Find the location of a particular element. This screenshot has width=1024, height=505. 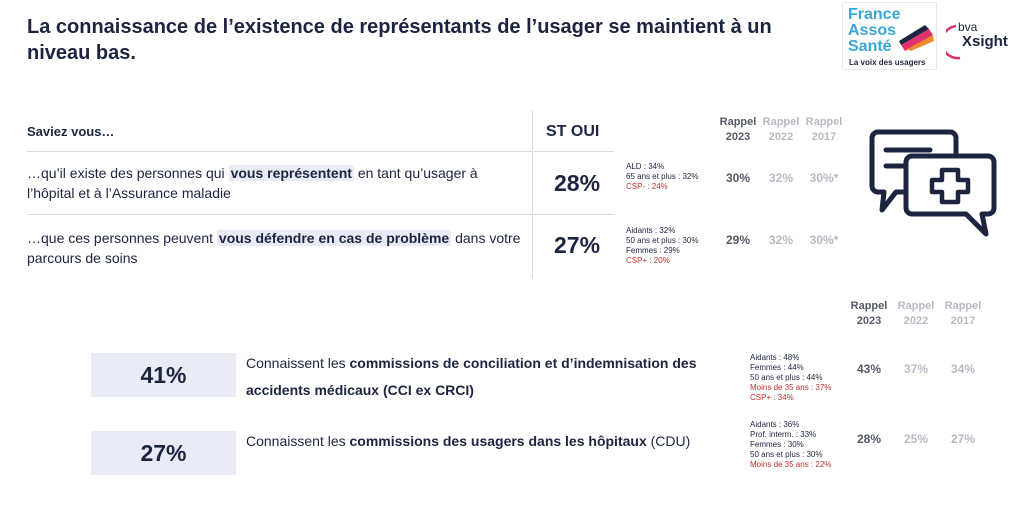

subgroup-item-negative: CSP- : 24% is located at coordinates (647, 186).